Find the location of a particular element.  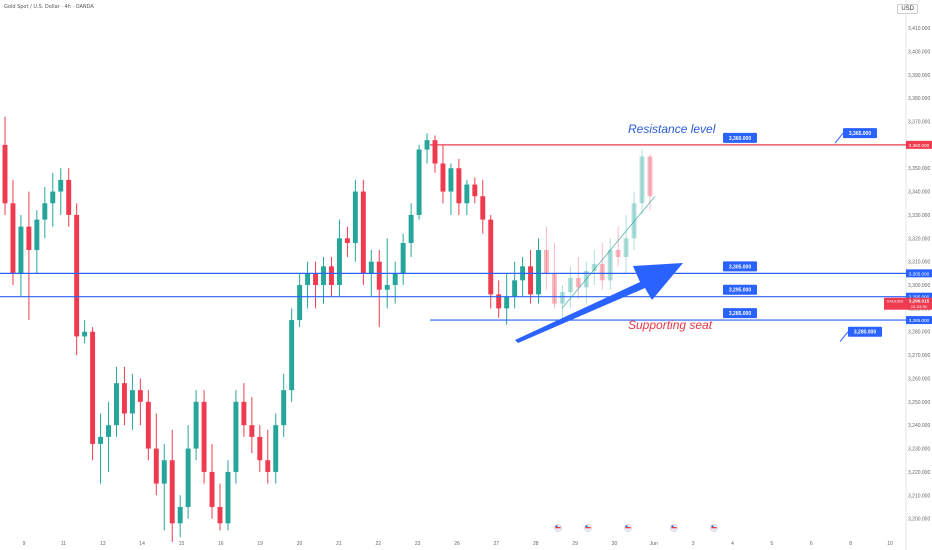

x-tick-label: 26 is located at coordinates (457, 544).